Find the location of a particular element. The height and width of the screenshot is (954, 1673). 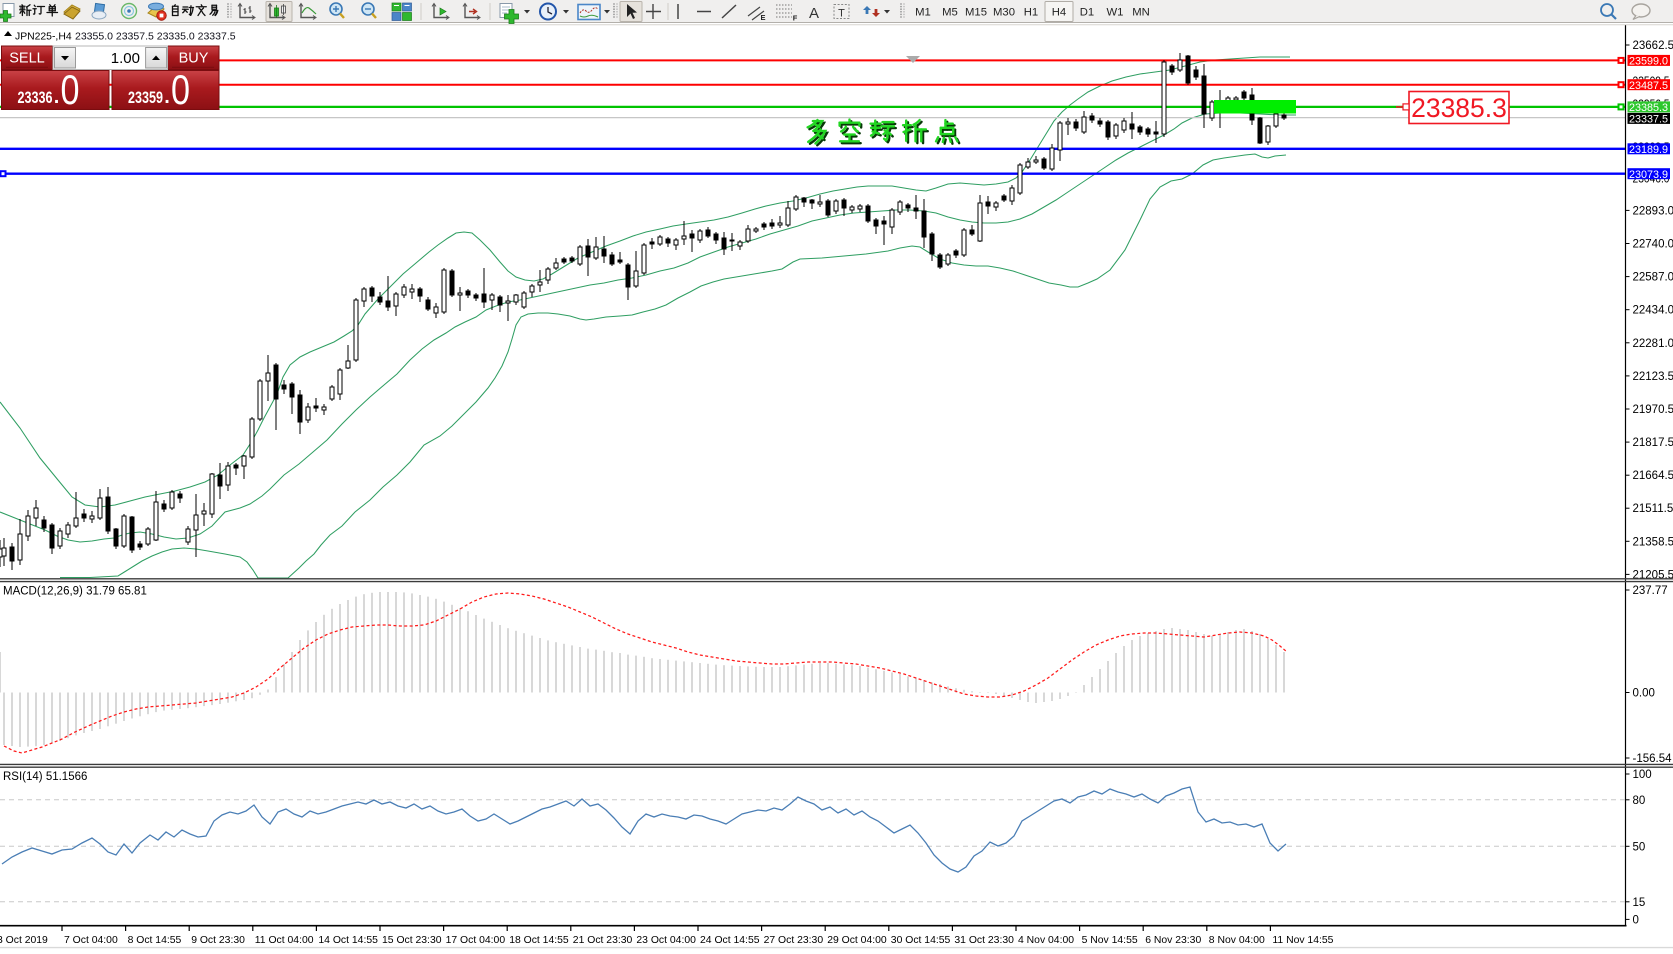

svg-text: 1.00 is located at coordinates (125, 58).